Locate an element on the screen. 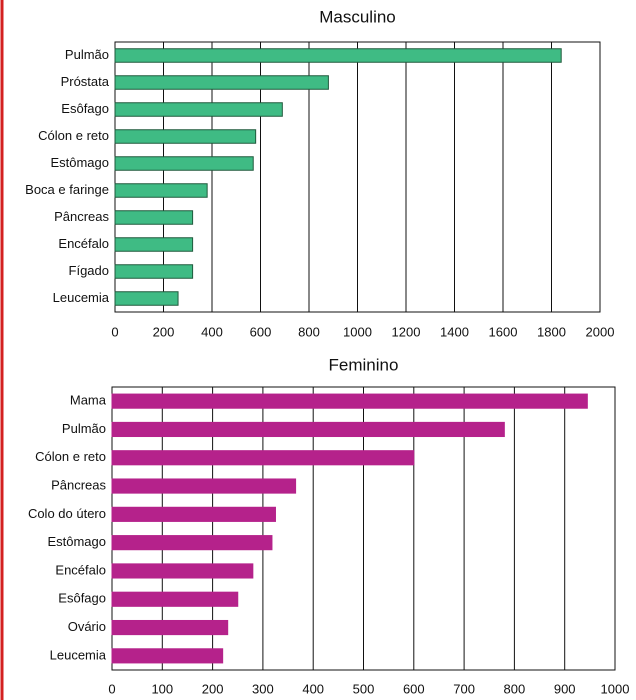 This screenshot has width=636, height=700. x-tick-label: 700 is located at coordinates (464, 688).